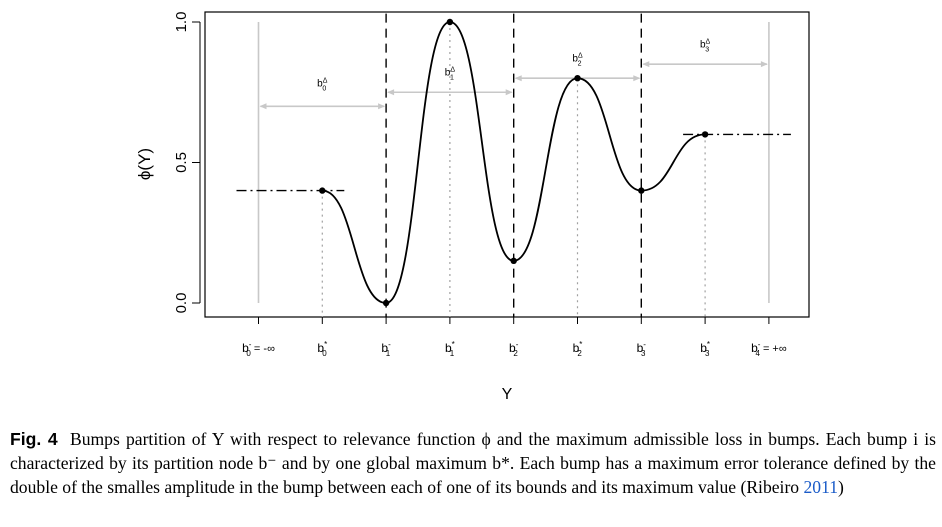 The image size is (942, 527). I want to click on x-tick-label-b3s: b* 3, so click(705, 349).